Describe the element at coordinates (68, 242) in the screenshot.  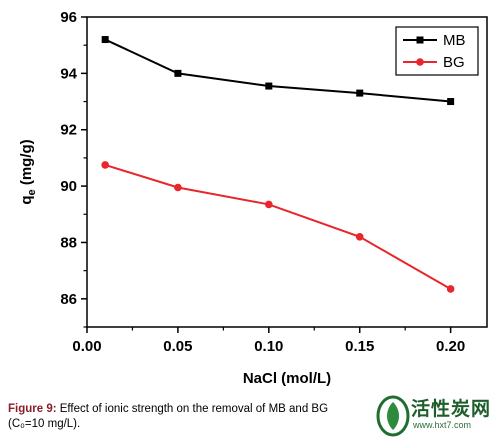
I see `y-tick-label: 88` at that location.